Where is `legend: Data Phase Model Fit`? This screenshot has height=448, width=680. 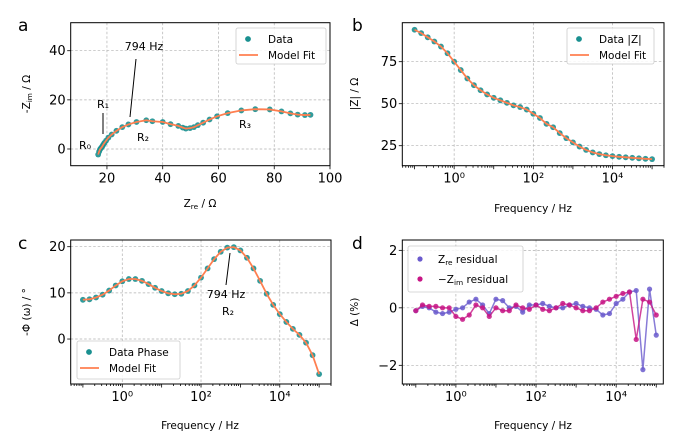 legend: Data Phase Model Fit is located at coordinates (128, 360).